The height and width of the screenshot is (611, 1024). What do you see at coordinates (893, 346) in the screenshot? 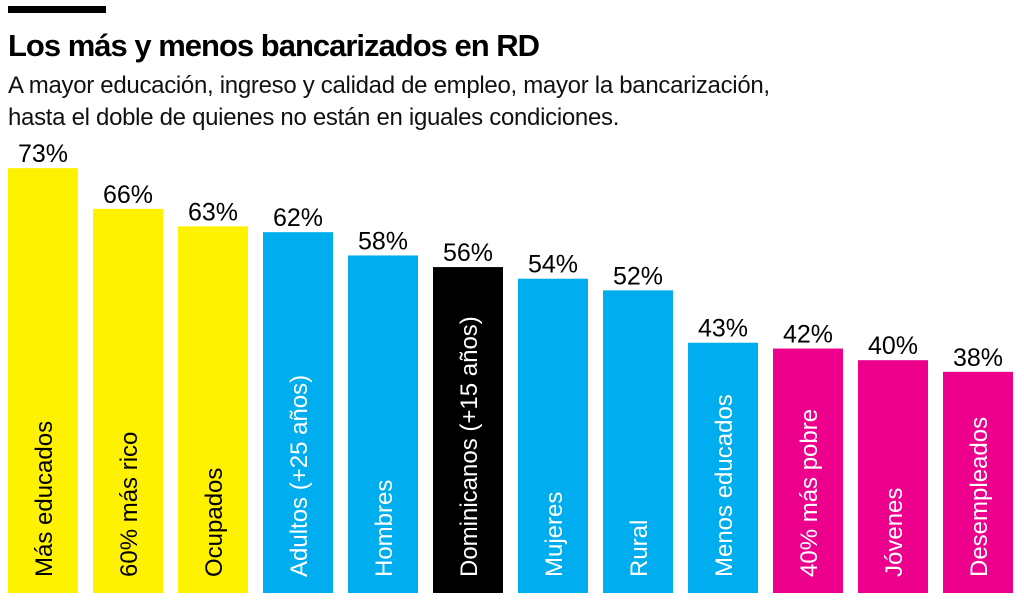
I see `value-label-10: 40%` at bounding box center [893, 346].